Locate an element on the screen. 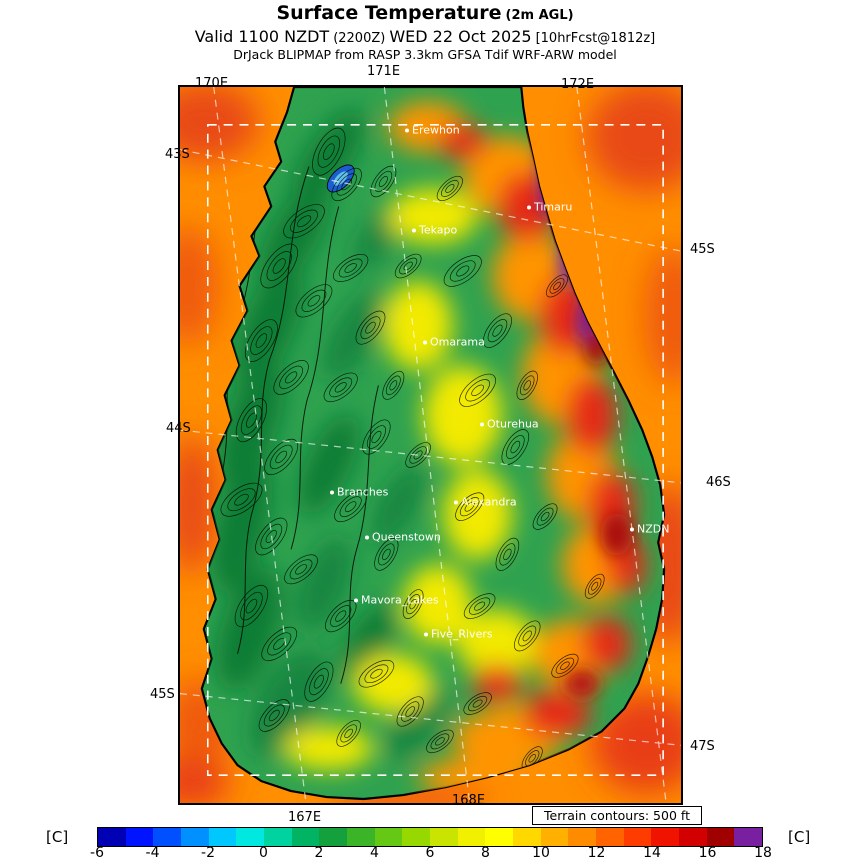 This screenshot has height=860, width=850. city-label: Erewhon is located at coordinates (436, 130).